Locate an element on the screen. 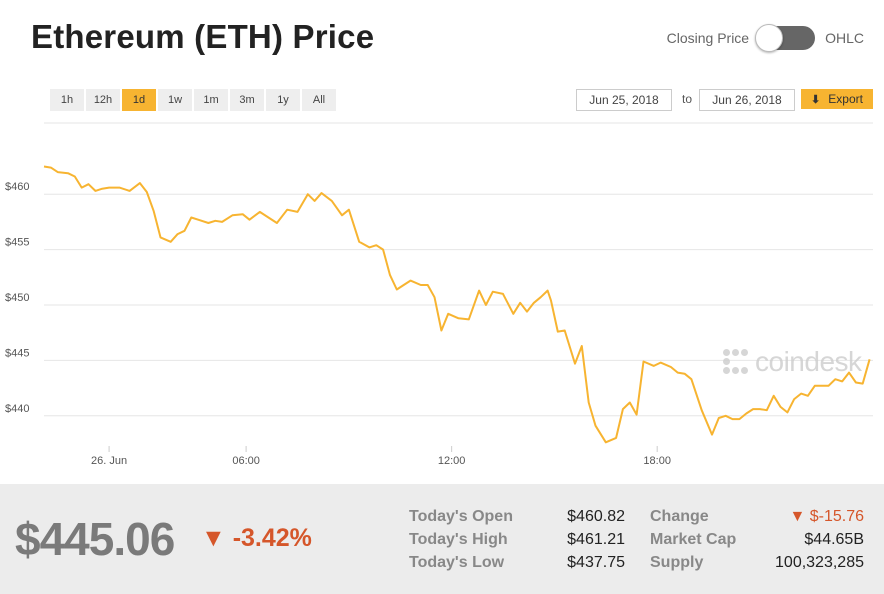 The image size is (884, 594). y-tick-label: $455 is located at coordinates (17, 243).